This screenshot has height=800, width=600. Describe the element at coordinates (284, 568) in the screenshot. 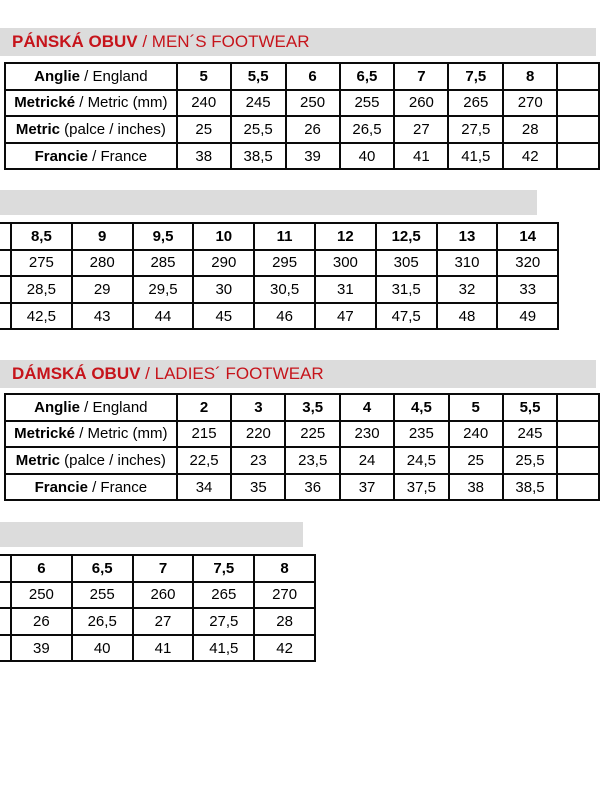

I see `size-header-cell: 8` at that location.